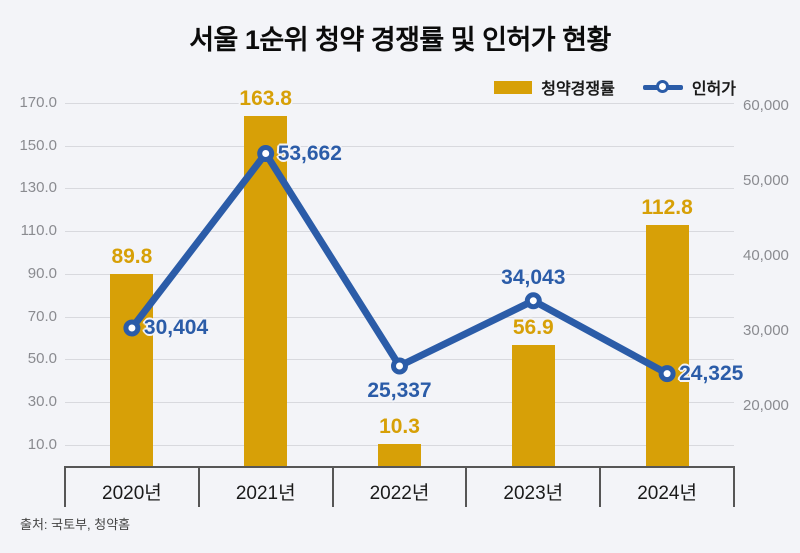  I want to click on y-axis-left-tick-label: 150.0, so click(38, 145).